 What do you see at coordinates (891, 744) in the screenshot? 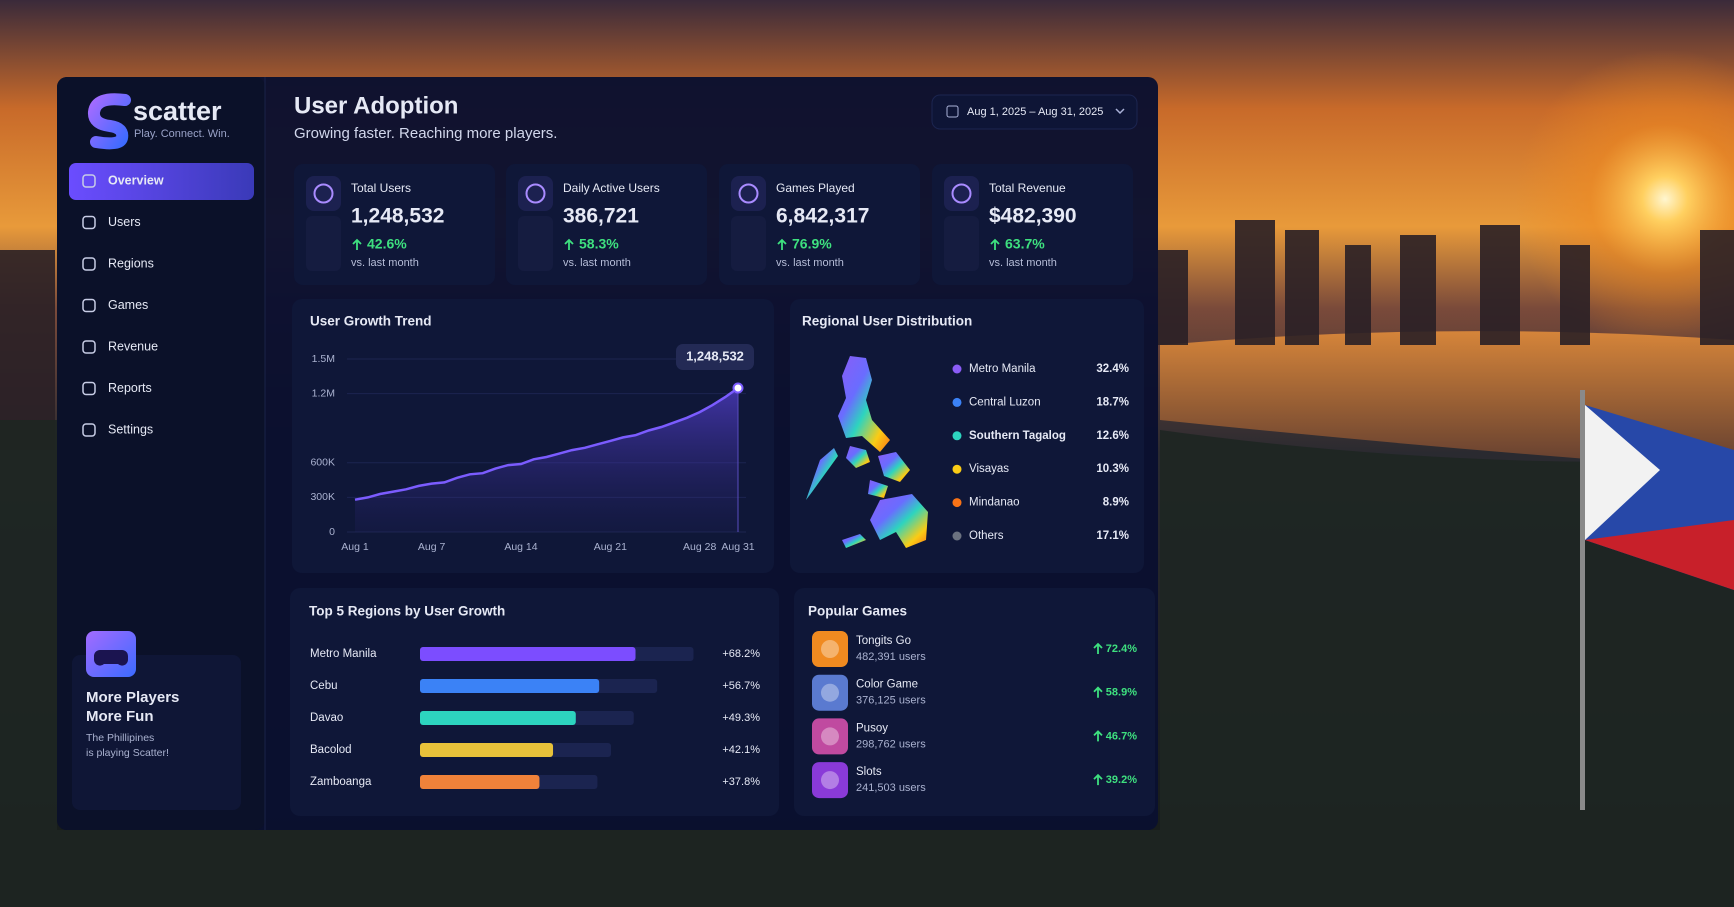
I see `game-users: 298,762 users` at bounding box center [891, 744].